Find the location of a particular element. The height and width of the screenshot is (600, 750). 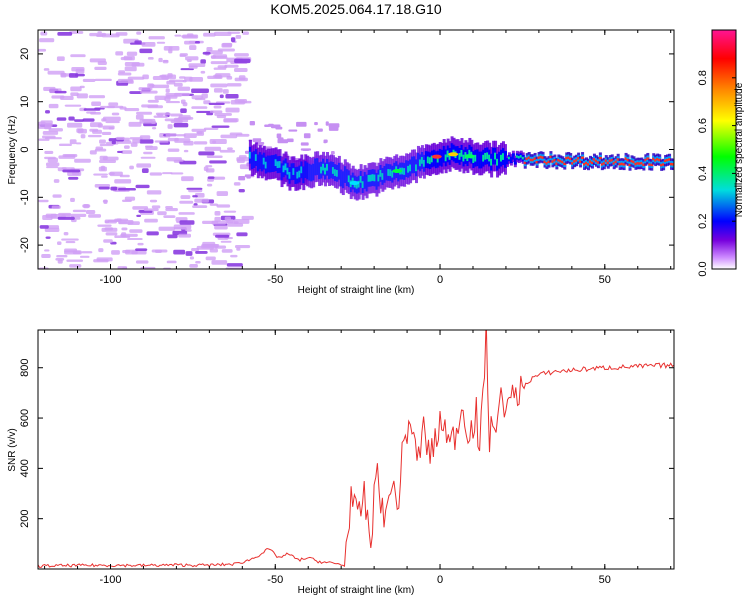

colorbar-tick-label: 0.0 is located at coordinates (703, 268).